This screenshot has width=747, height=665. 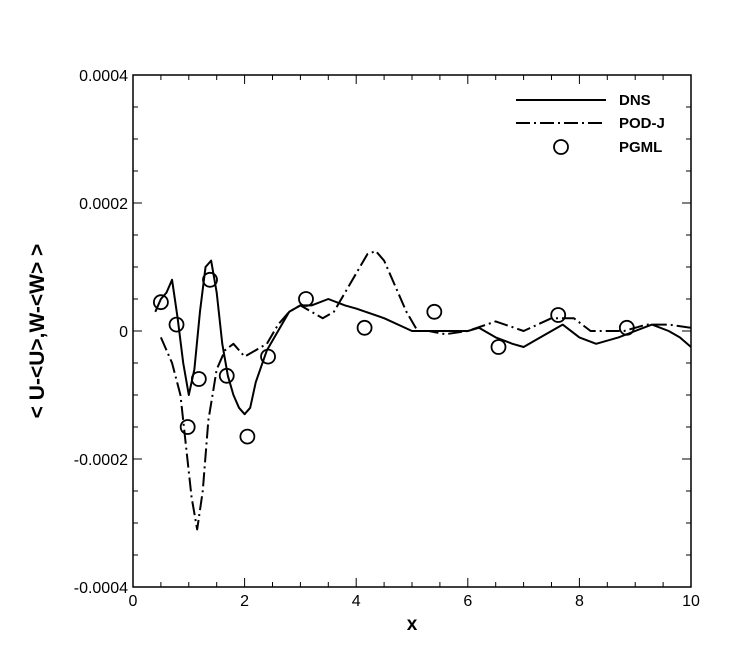 What do you see at coordinates (635, 100) in the screenshot?
I see `legend-label: DNS` at bounding box center [635, 100].